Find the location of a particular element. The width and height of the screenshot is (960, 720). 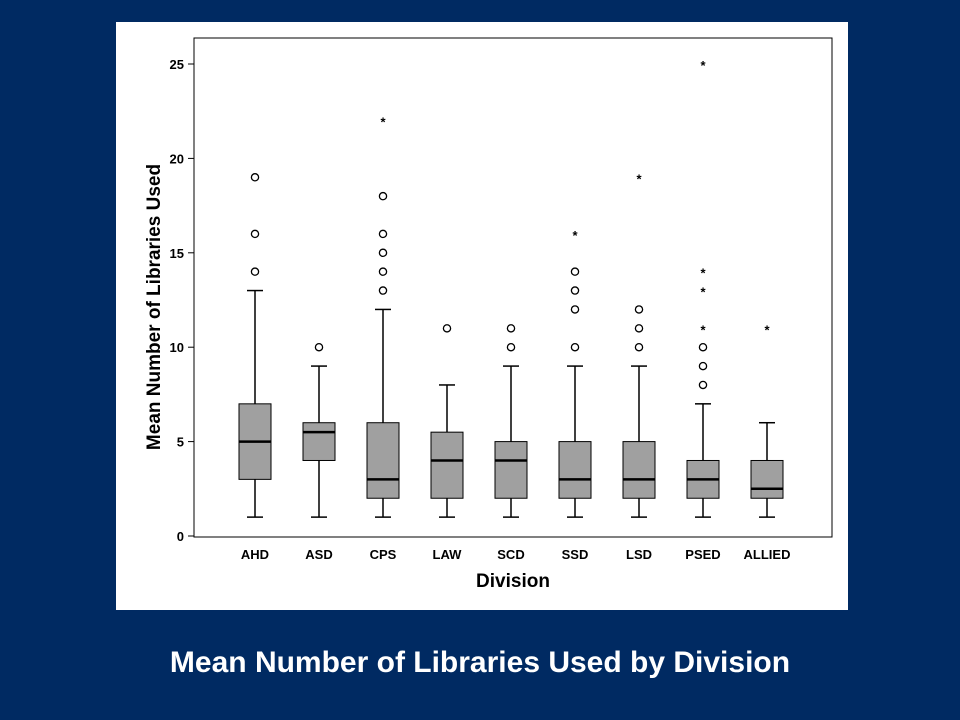

x-tick-label: SSD is located at coordinates (575, 554).